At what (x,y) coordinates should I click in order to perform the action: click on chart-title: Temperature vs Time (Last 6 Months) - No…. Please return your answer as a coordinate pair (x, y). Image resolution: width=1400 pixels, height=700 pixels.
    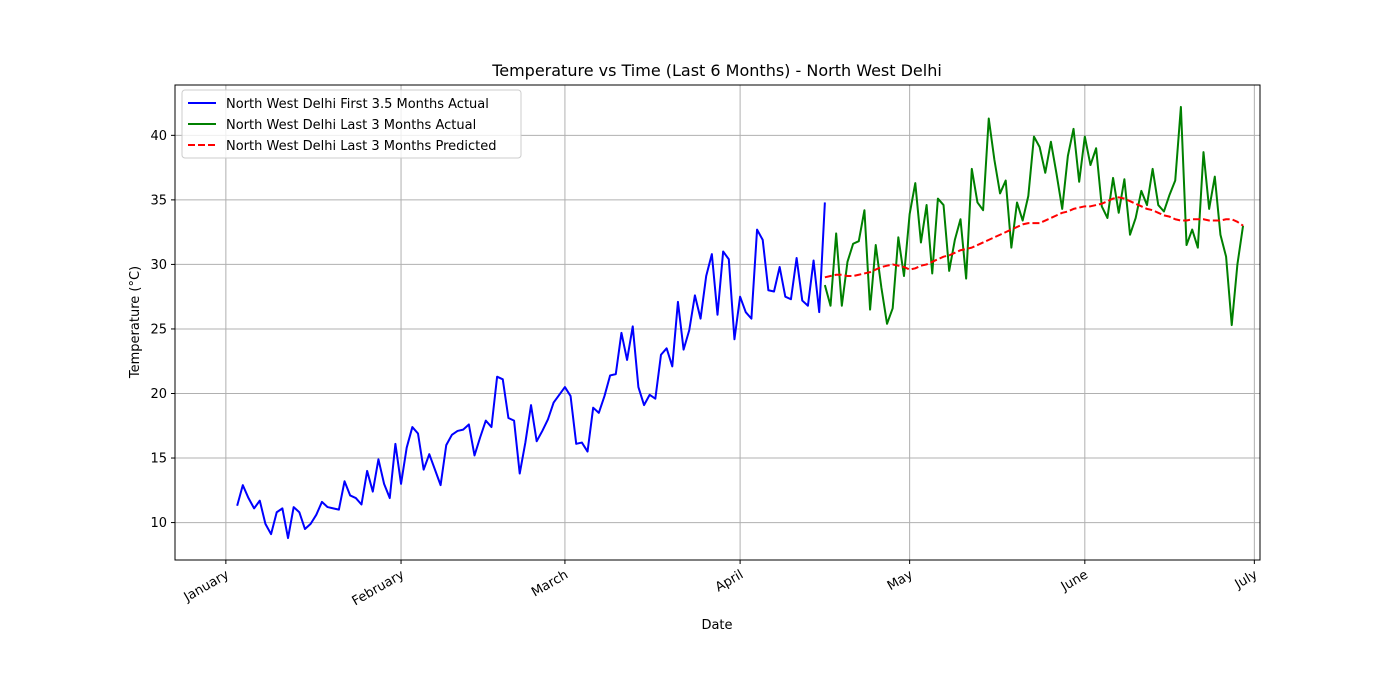
    Looking at the image, I should click on (716, 70).